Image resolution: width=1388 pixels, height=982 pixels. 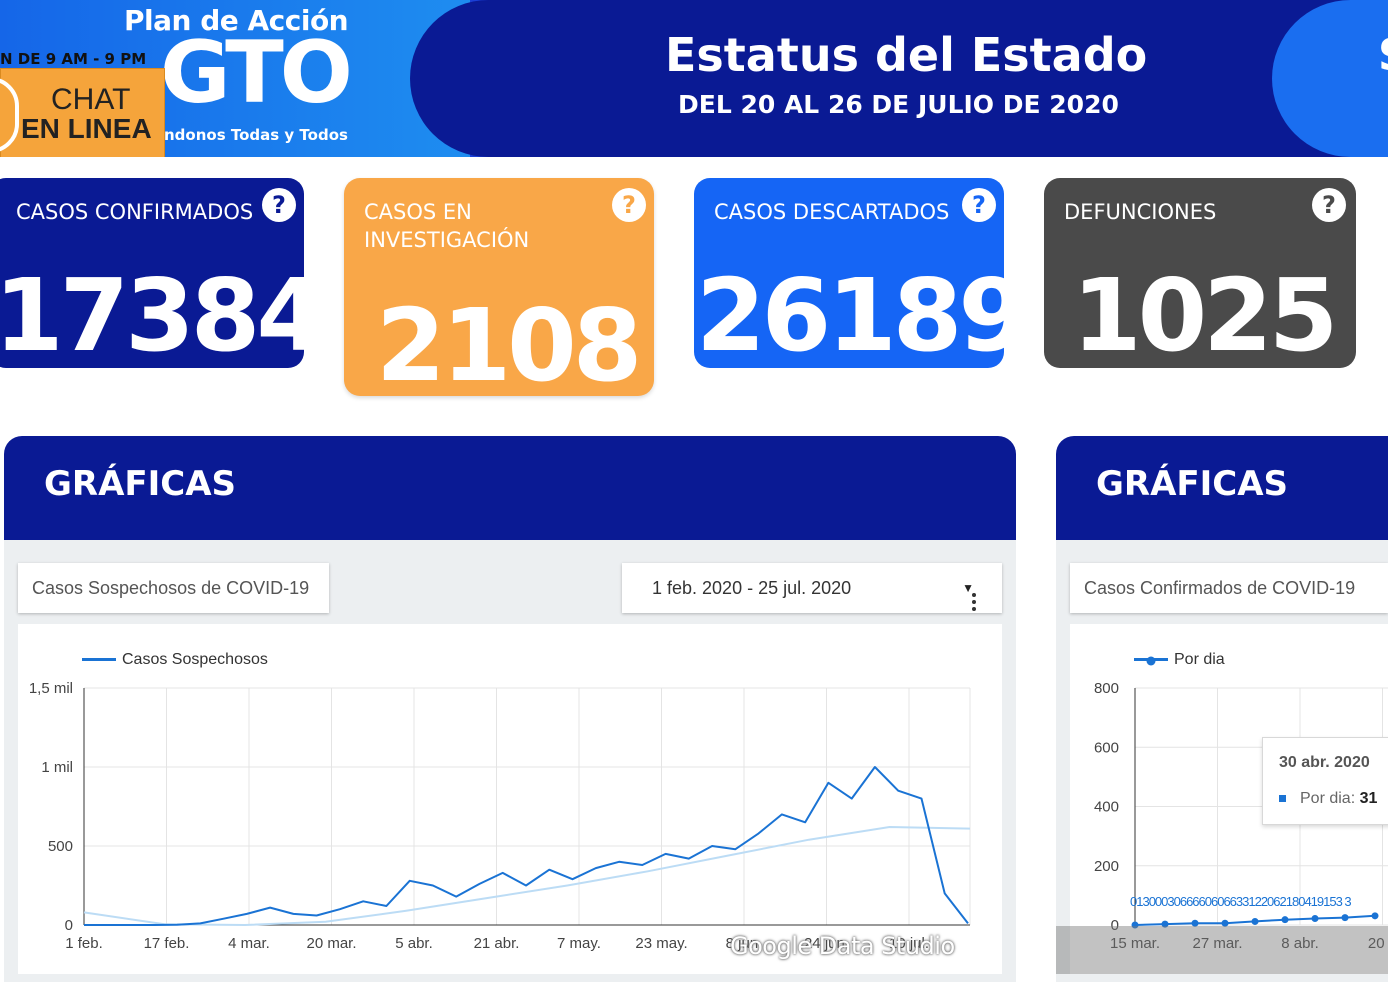 What do you see at coordinates (752, 588) in the screenshot?
I see `date-range-value: 1 feb. 2020 - 25 jul. 2020` at bounding box center [752, 588].